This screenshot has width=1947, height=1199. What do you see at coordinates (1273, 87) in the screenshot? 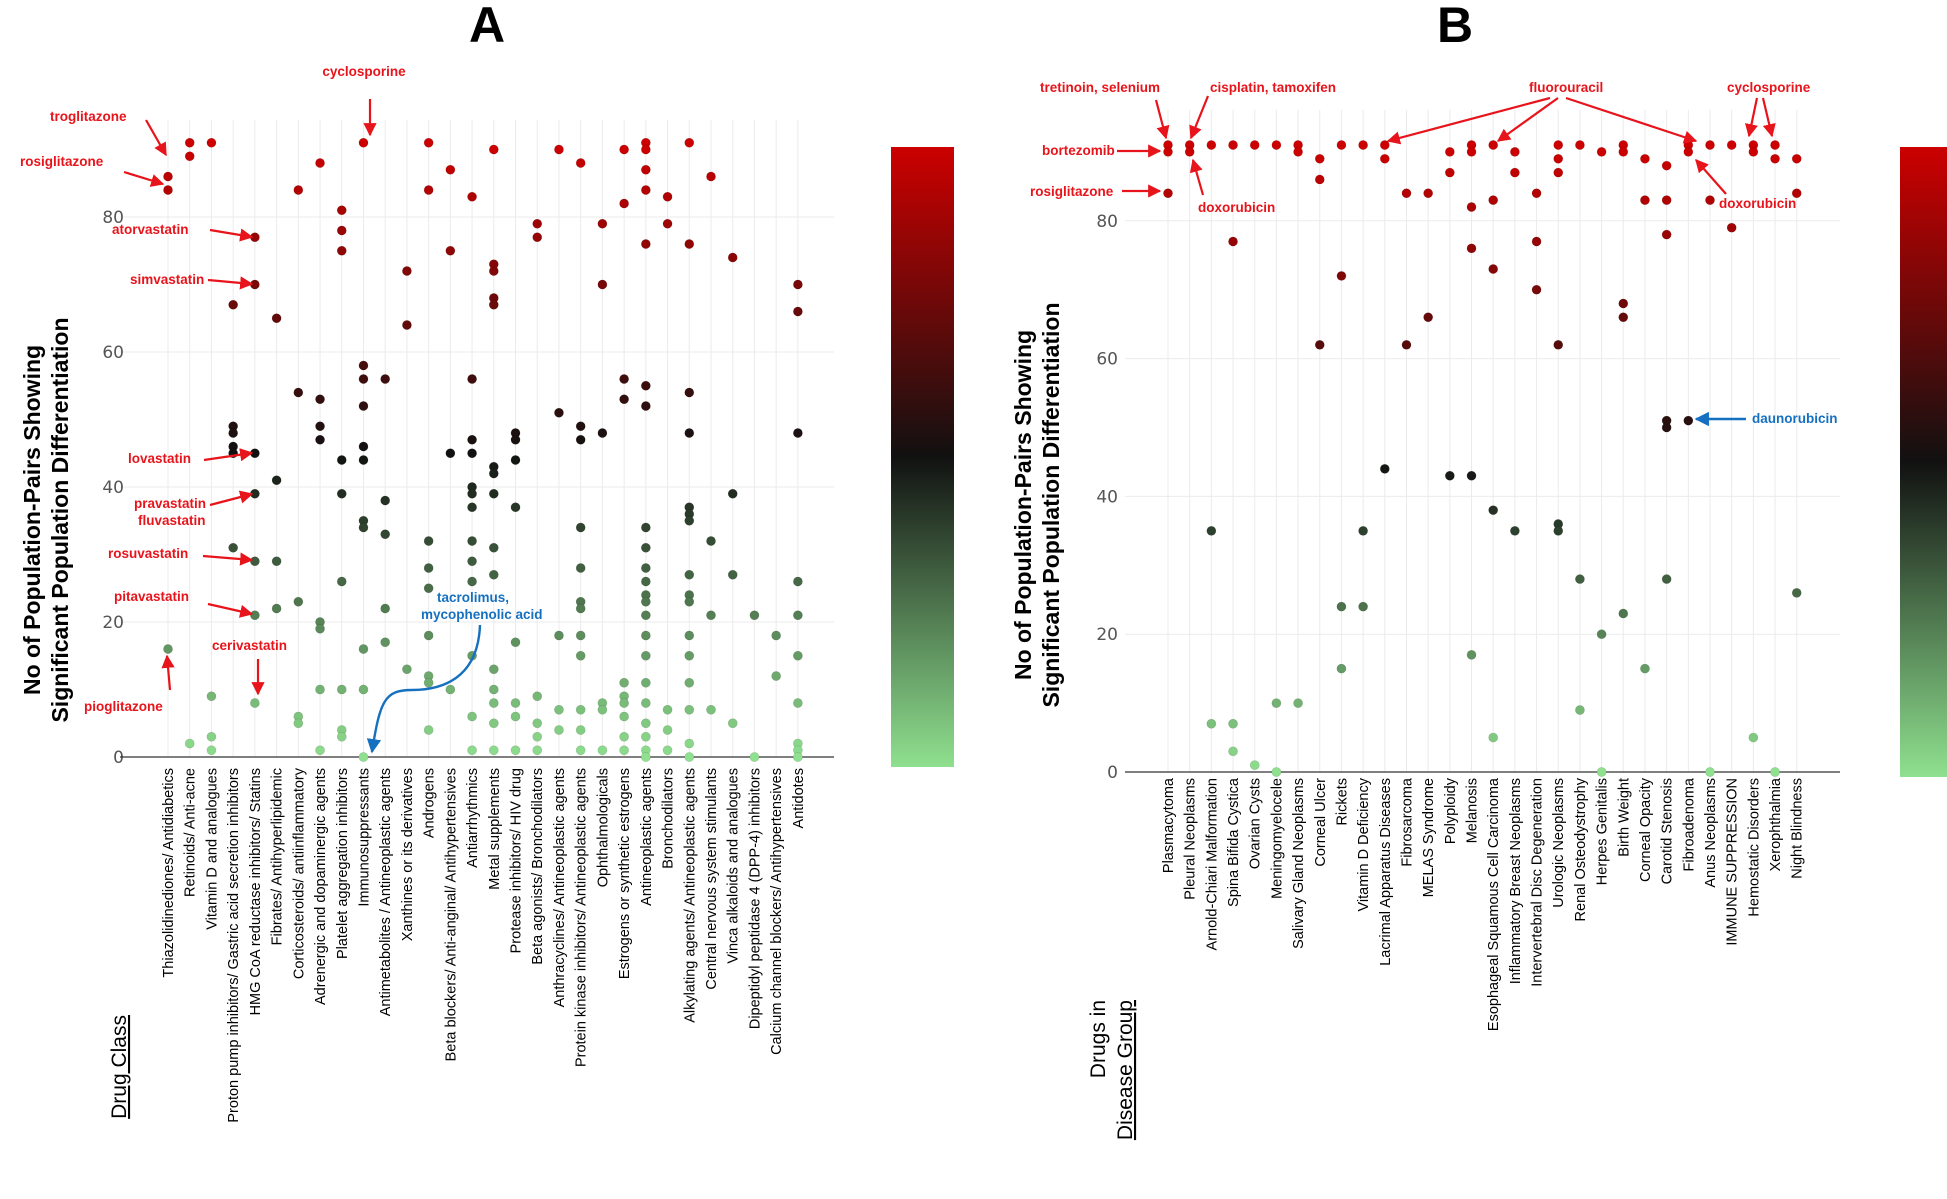
I see `annotation-cisplatin-tamoxifen: cisplatin, tamoxifen` at bounding box center [1273, 87].